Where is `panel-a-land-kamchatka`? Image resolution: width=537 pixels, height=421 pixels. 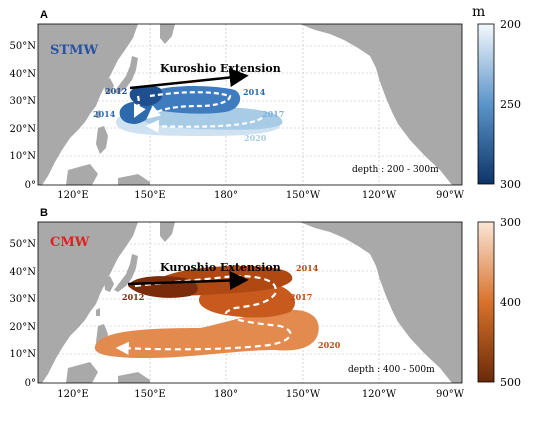
panel-a-land-kamchatka is located at coordinates (167, 34).